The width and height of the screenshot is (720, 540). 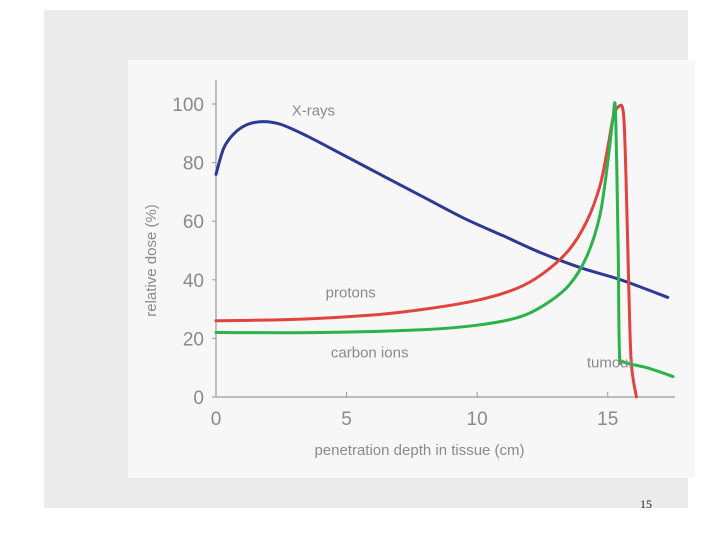 What do you see at coordinates (346, 419) in the screenshot?
I see `x-tick-label: 5` at bounding box center [346, 419].